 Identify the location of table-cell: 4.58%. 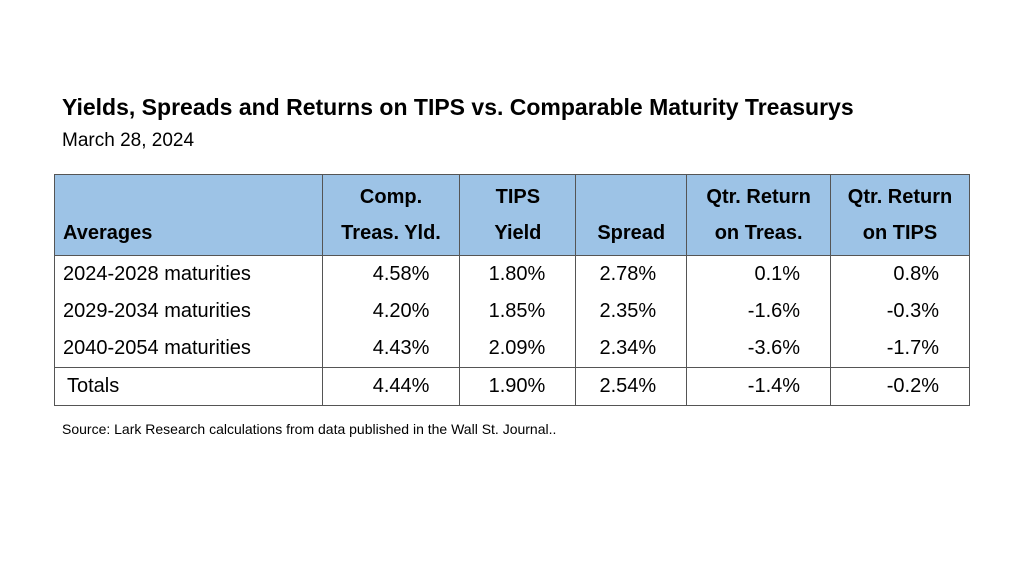
(391, 274).